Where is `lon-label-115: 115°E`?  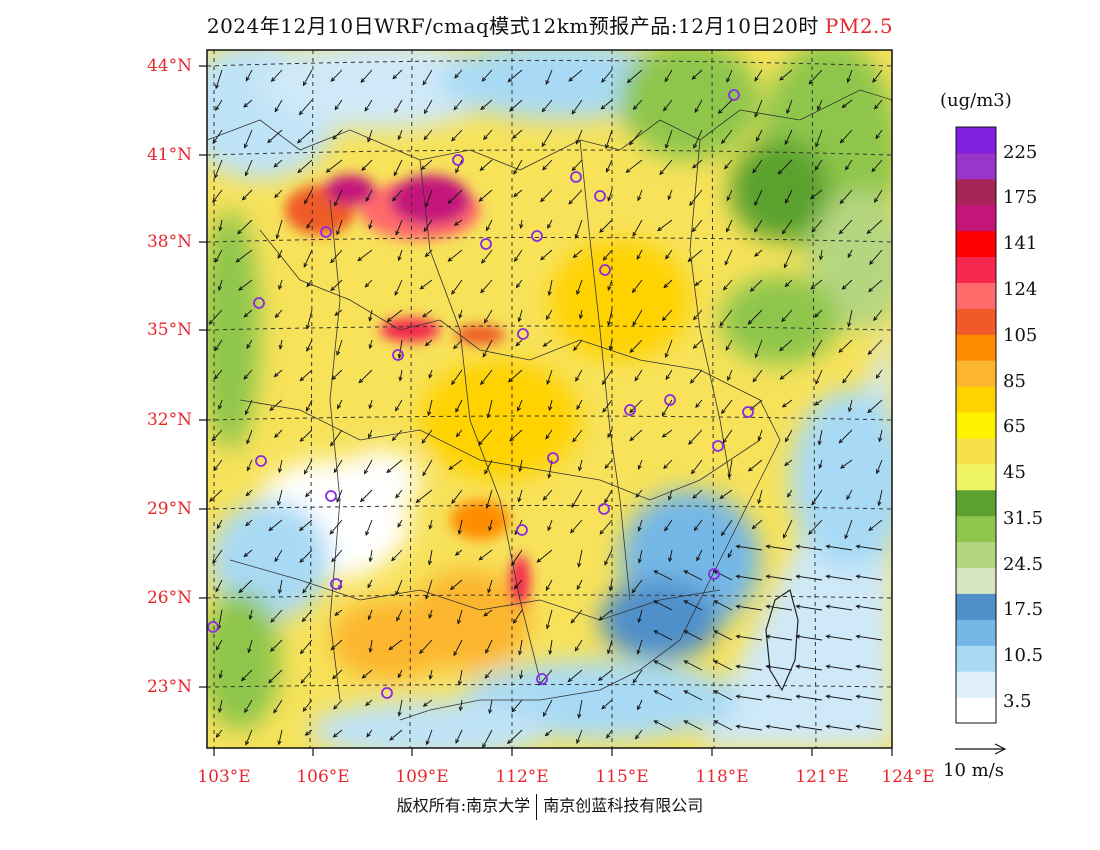 lon-label-115: 115°E is located at coordinates (622, 777).